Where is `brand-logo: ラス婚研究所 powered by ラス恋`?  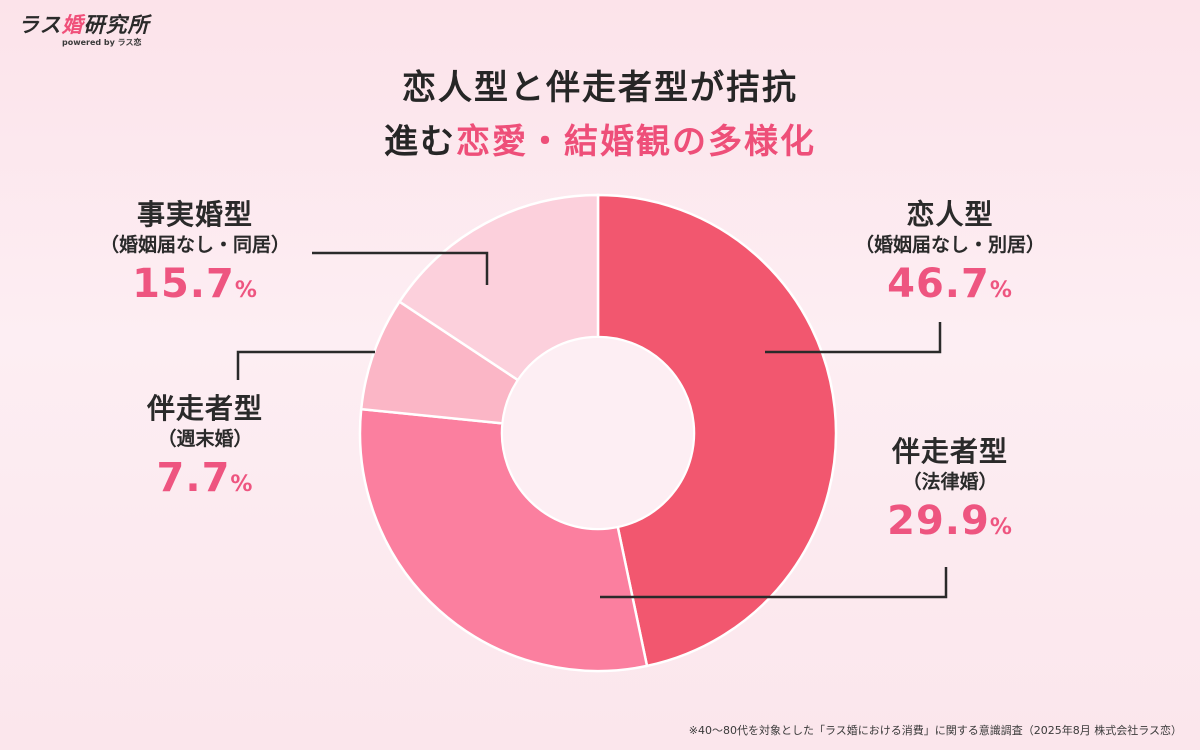
brand-logo: ラス婚研究所 powered by ラス恋 is located at coordinates (84, 30).